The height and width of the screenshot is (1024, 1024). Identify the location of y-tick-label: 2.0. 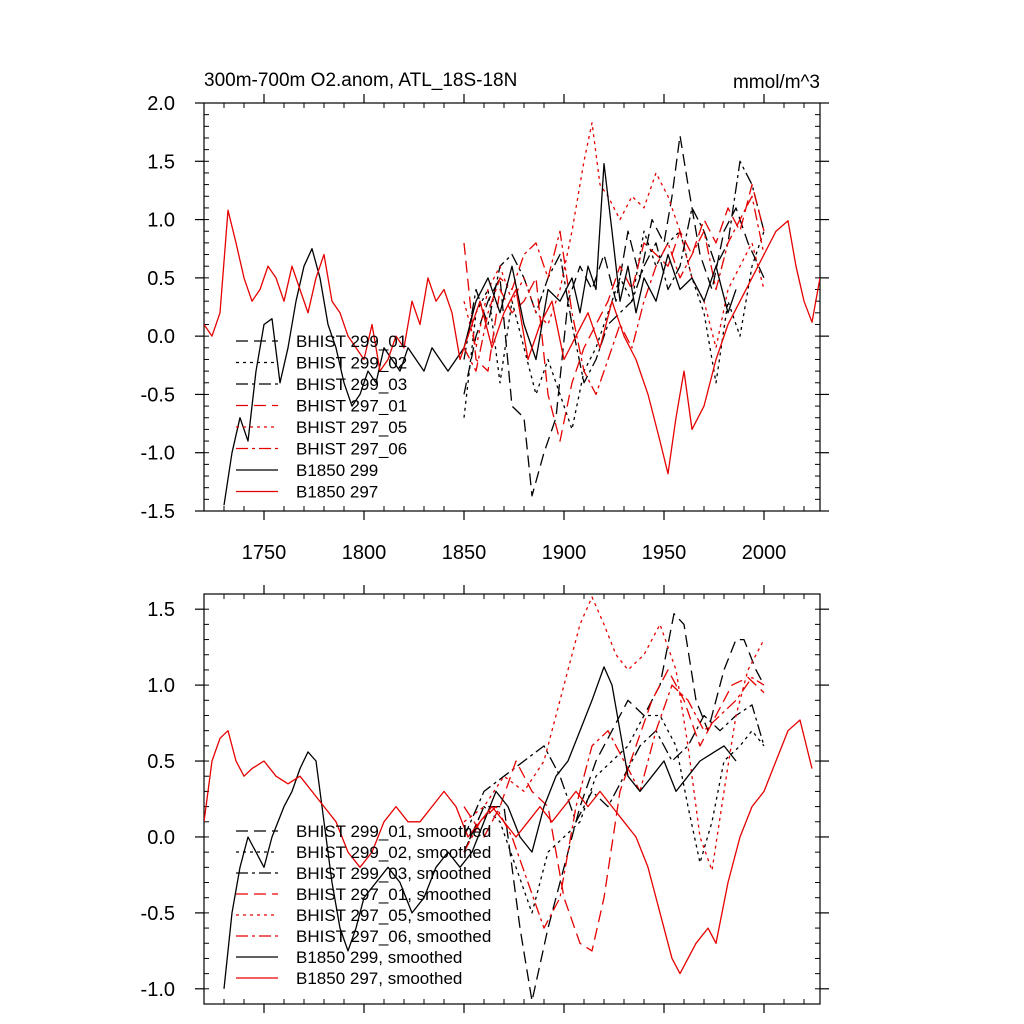
(161, 104).